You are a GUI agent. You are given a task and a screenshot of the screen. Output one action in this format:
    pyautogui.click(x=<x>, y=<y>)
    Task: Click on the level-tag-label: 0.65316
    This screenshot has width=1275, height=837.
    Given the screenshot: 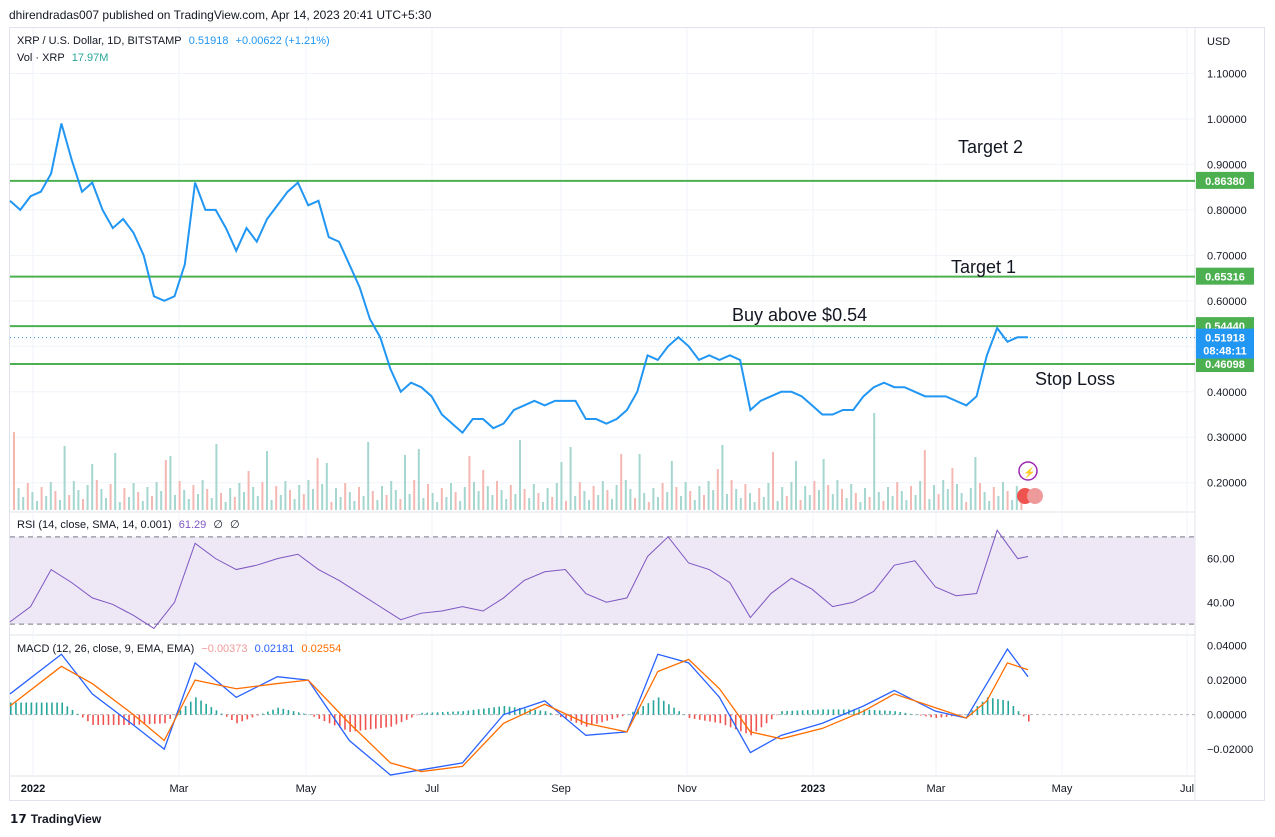 What is the action you would take?
    pyautogui.click(x=1225, y=278)
    